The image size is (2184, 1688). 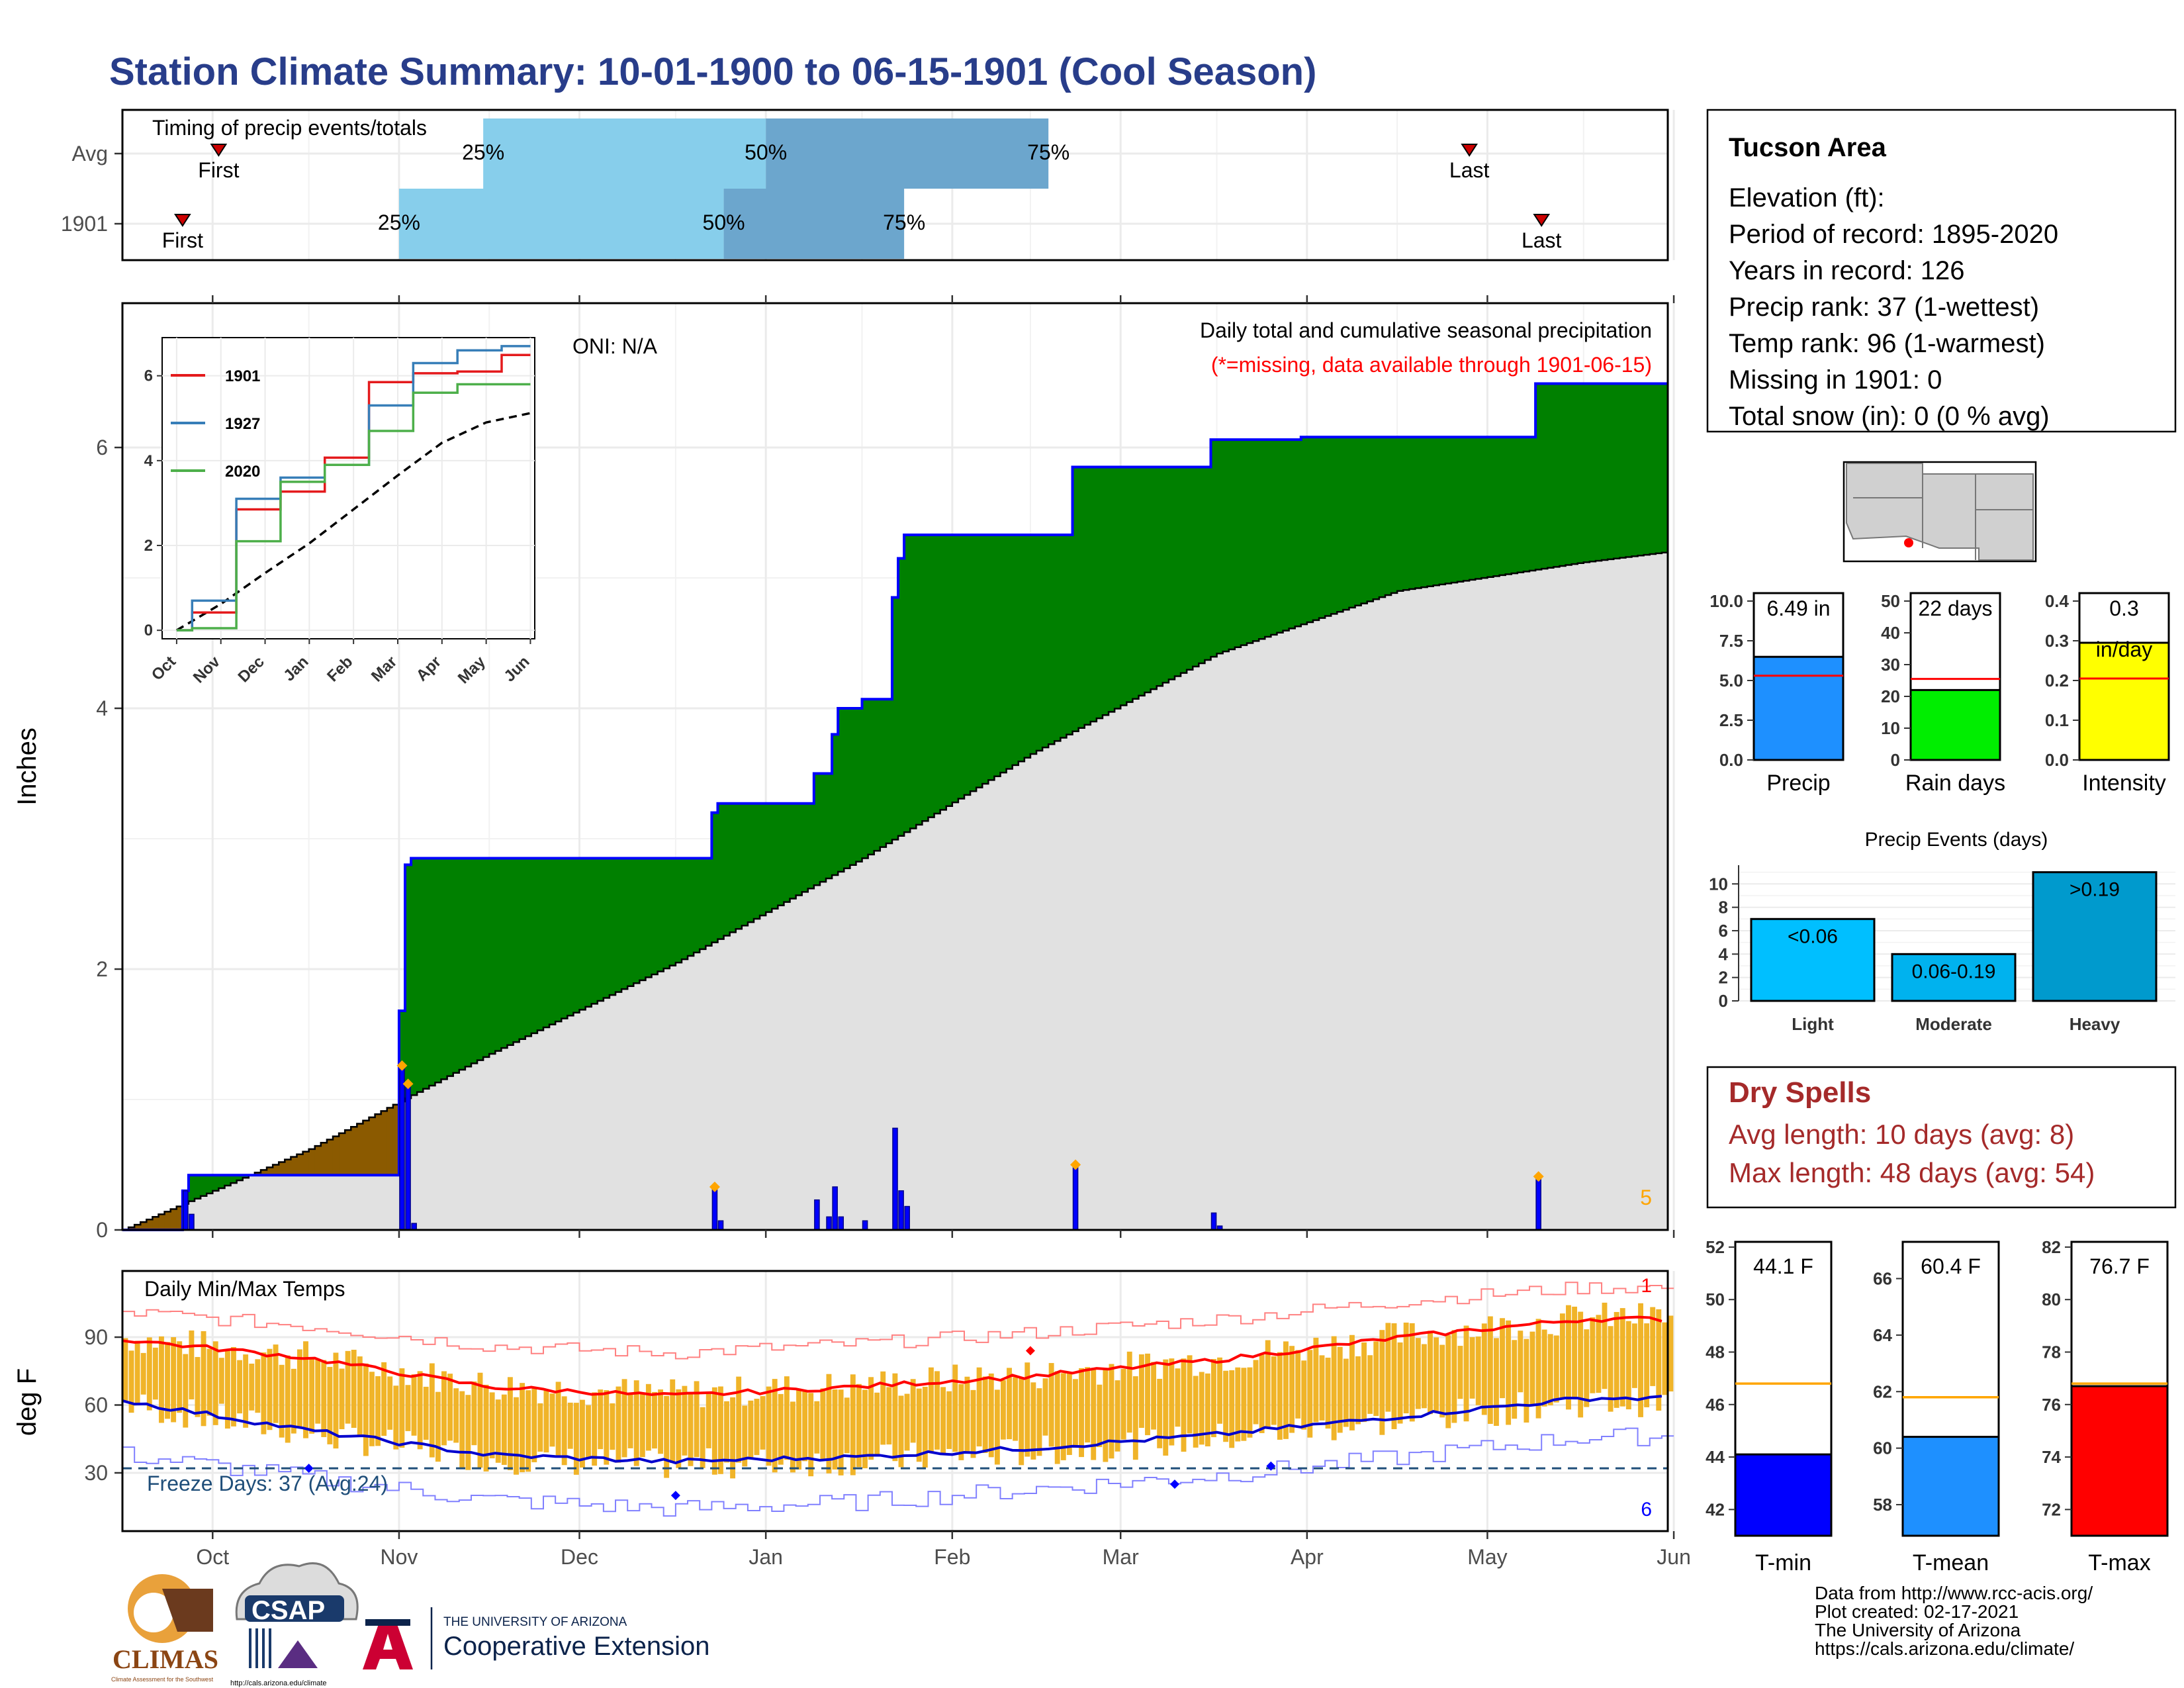 What do you see at coordinates (1940, 512) in the screenshot?
I see `arizona-locator-map` at bounding box center [1940, 512].